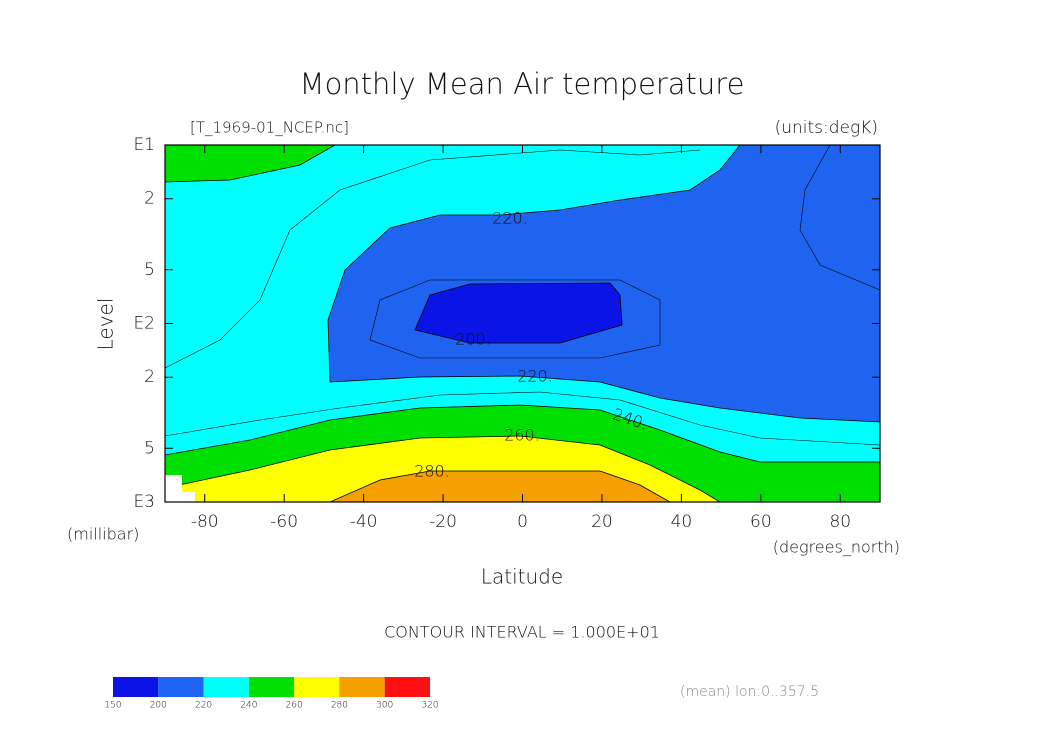 The height and width of the screenshot is (743, 1044). What do you see at coordinates (682, 522) in the screenshot?
I see `x-tick-label: 40` at bounding box center [682, 522].